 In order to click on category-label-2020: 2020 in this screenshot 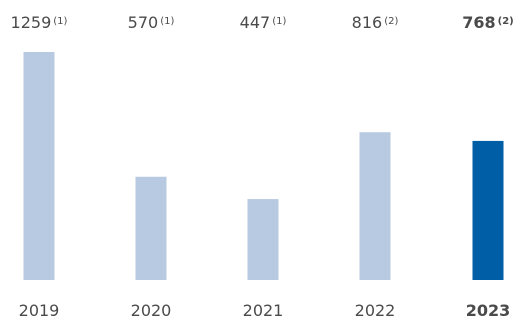, I will do `click(151, 310)`.